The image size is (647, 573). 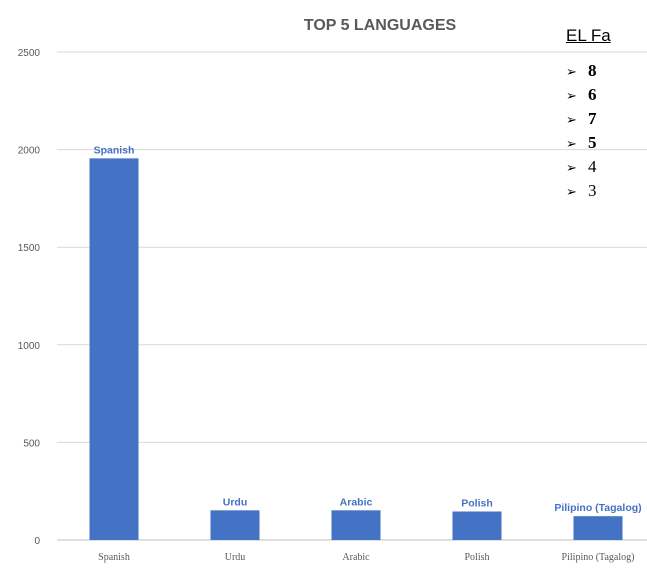 What do you see at coordinates (356, 502) in the screenshot?
I see `data-label: Arabic` at bounding box center [356, 502].